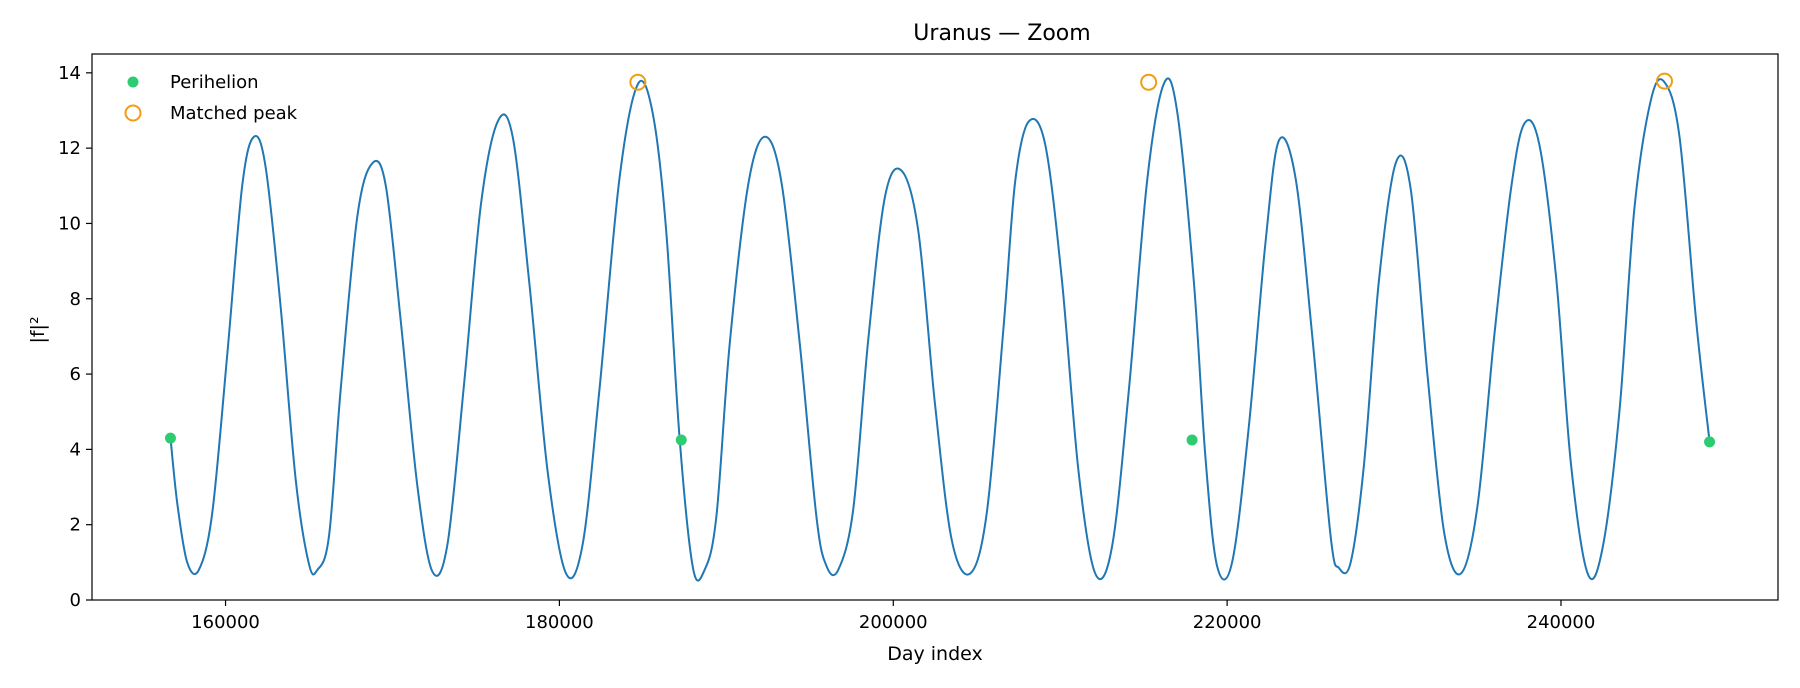  I want to click on legend: Perihelion Matched peak, so click(211, 98).